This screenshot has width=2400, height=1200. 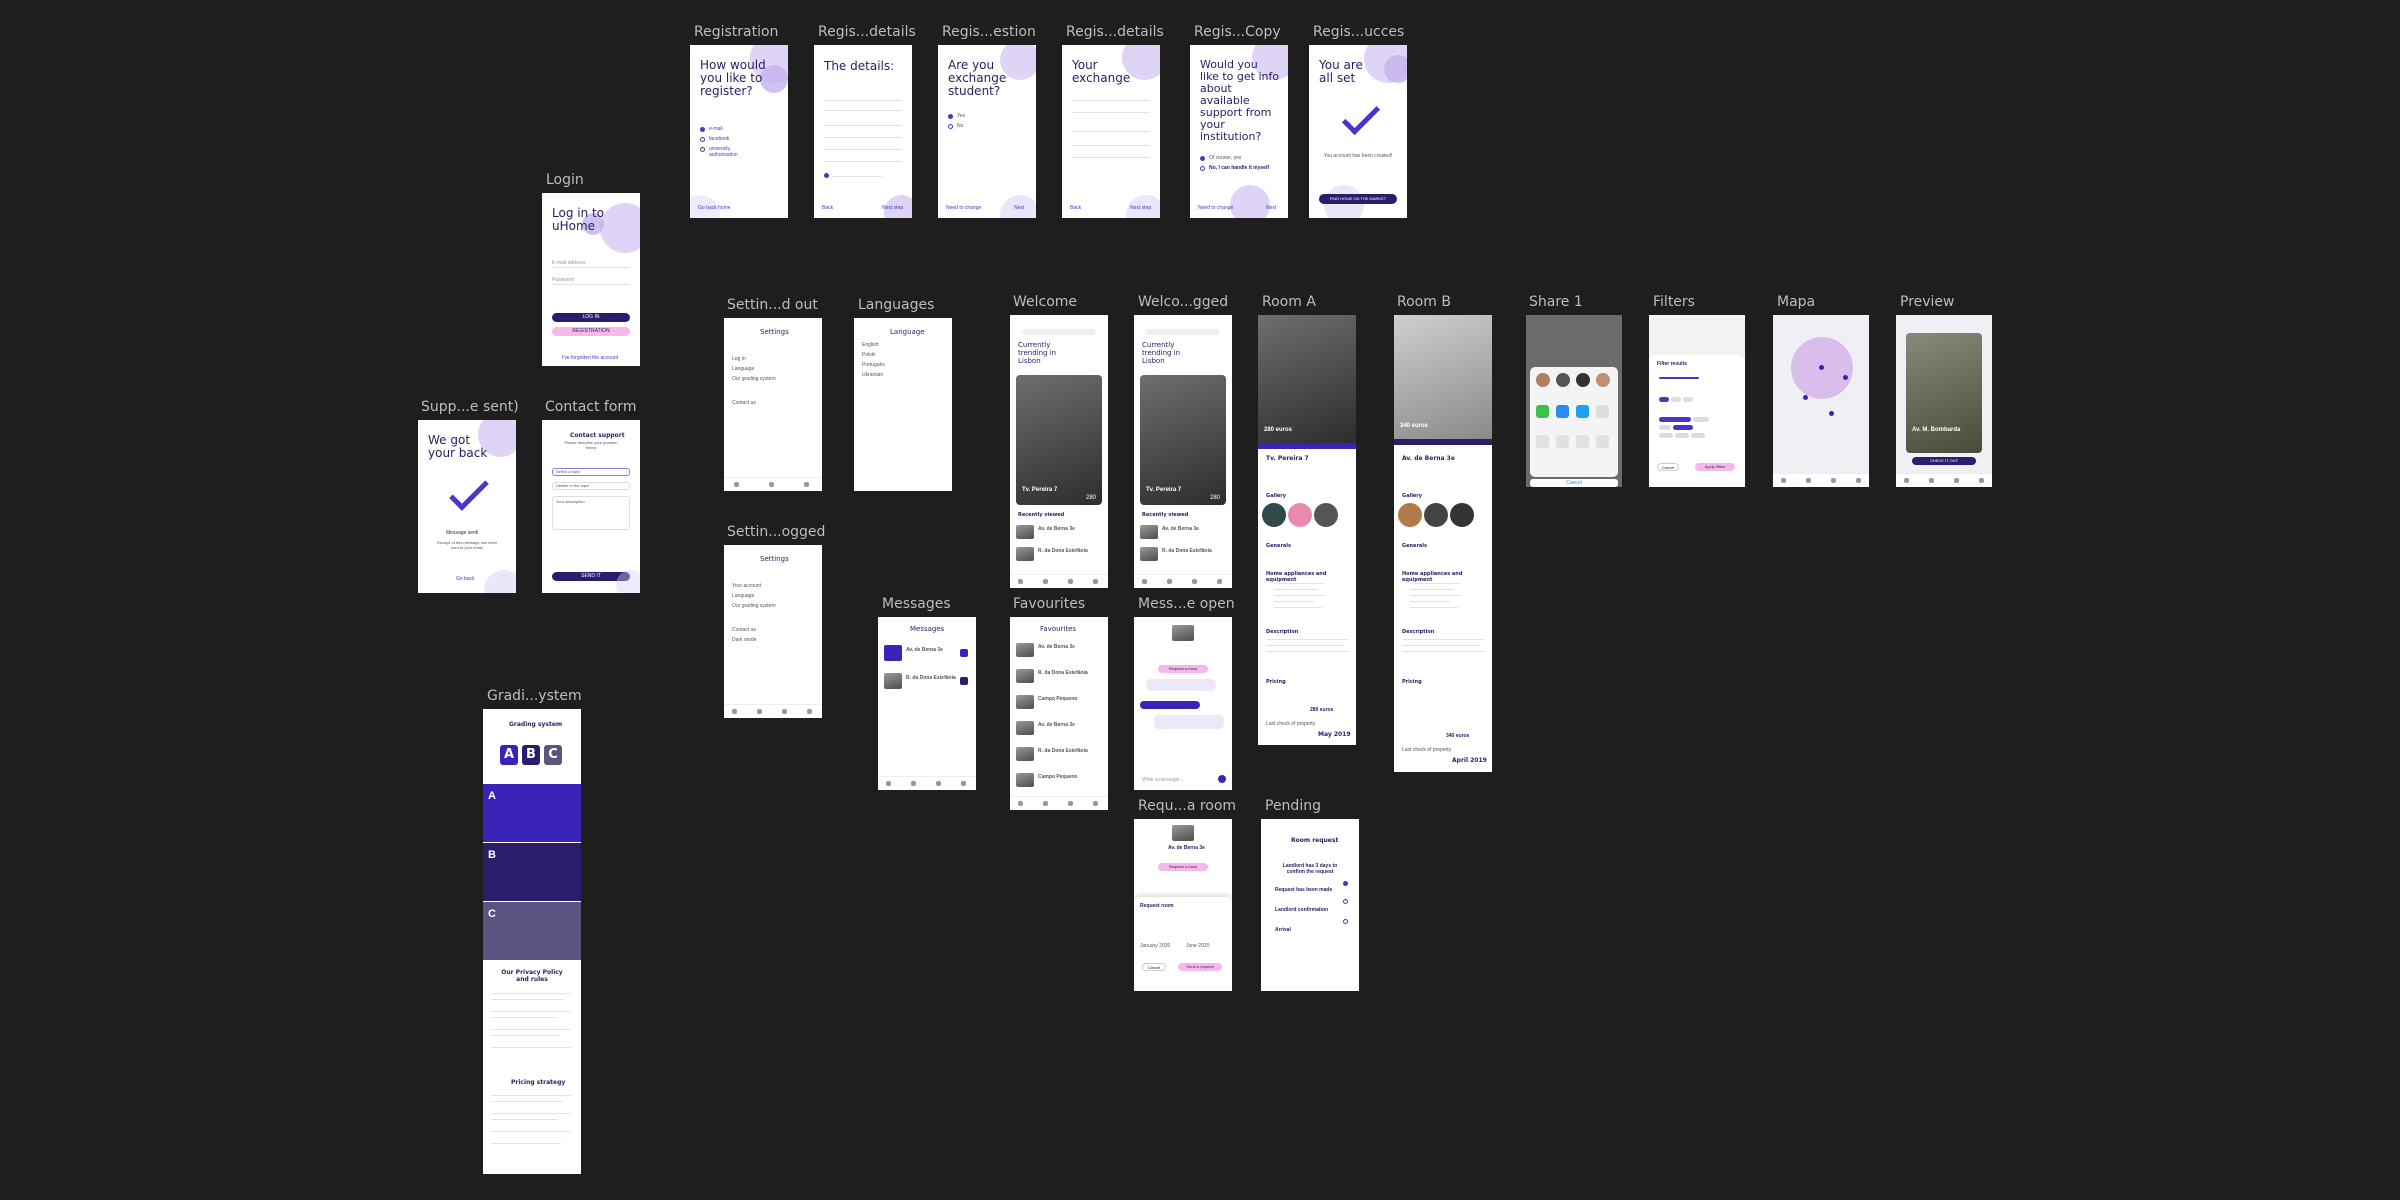 I want to click on message-title: R. da Dona Estefânia, so click(x=931, y=678).